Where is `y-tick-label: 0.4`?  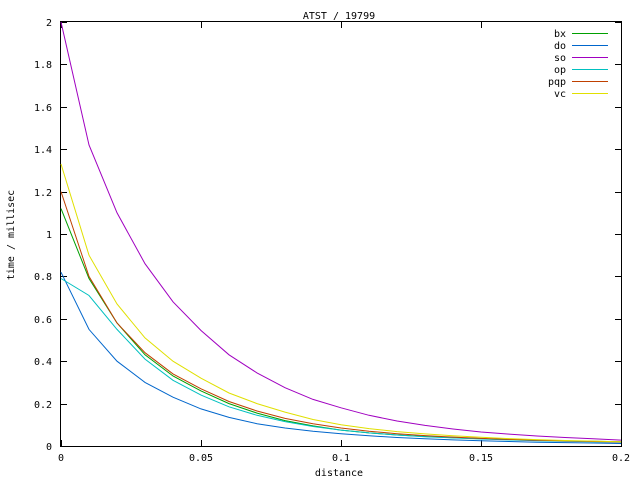
y-tick-label: 0.4 is located at coordinates (43, 362).